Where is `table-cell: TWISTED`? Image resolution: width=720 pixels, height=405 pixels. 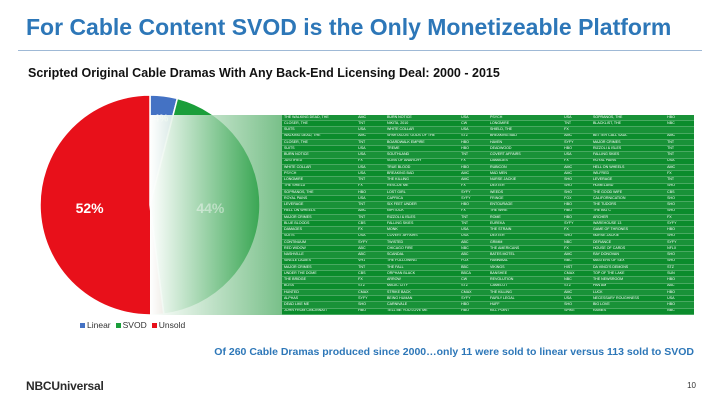 table-cell: TWISTED is located at coordinates (422, 243).